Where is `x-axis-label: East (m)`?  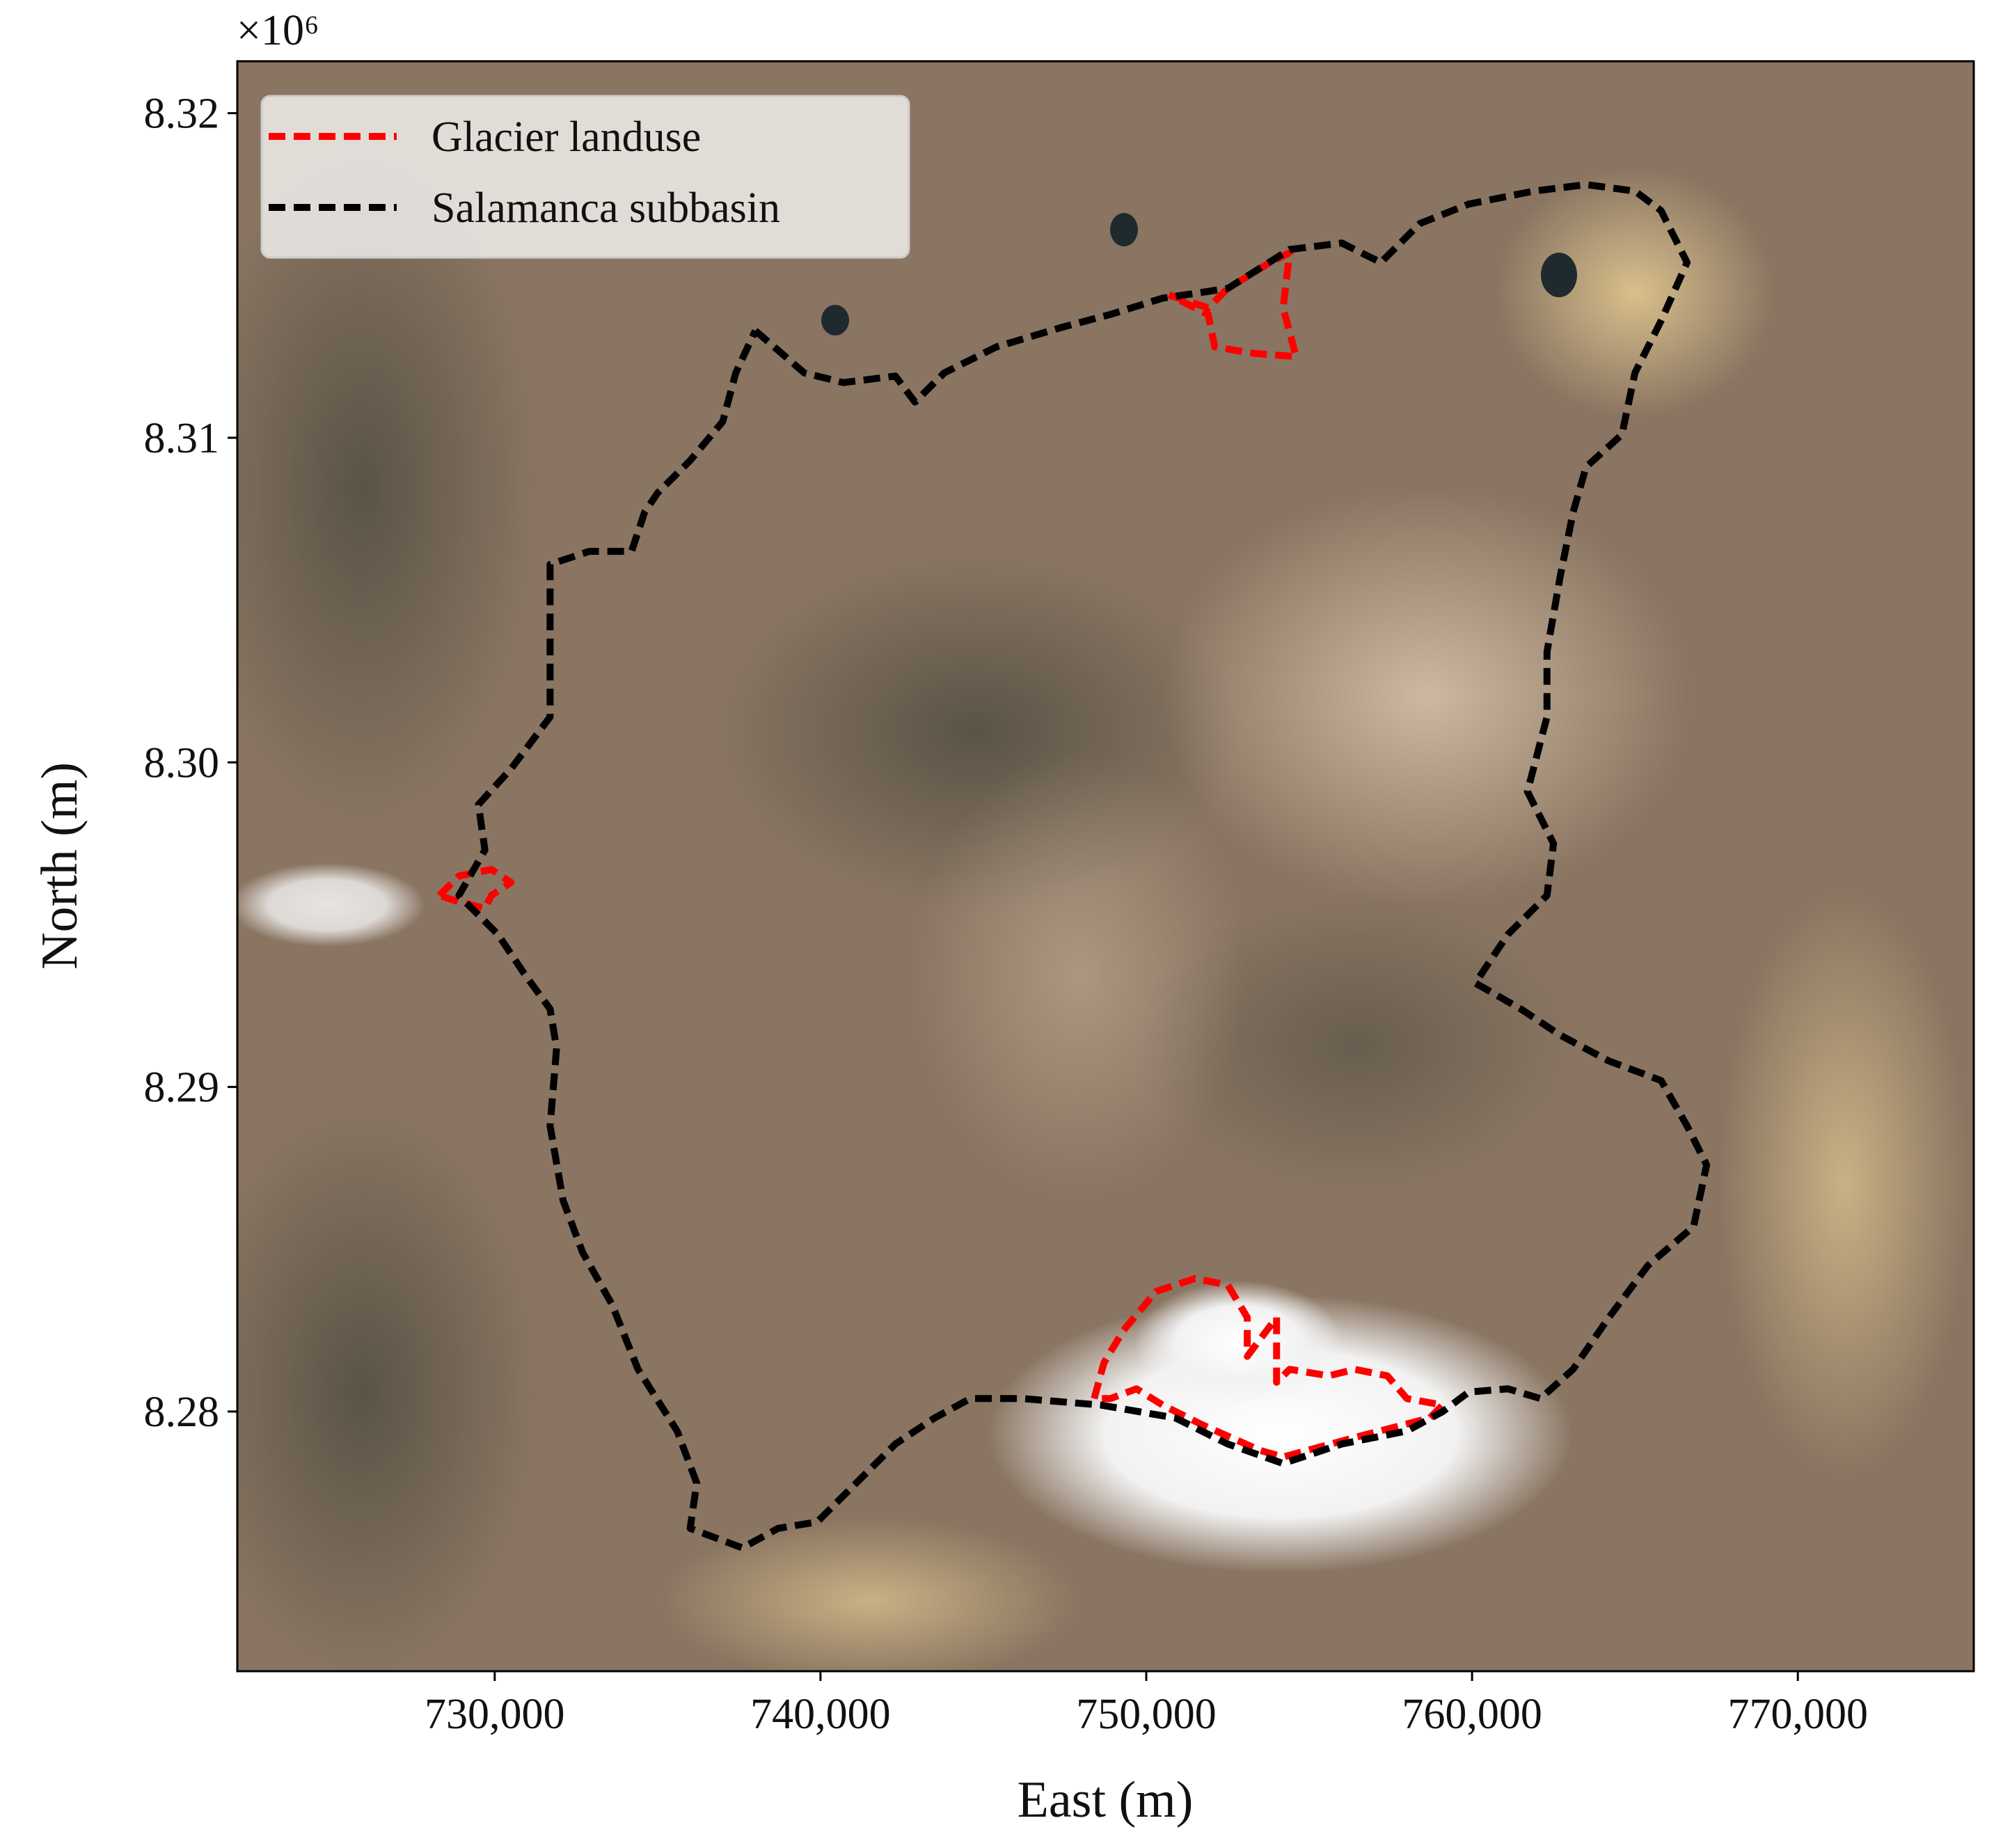
x-axis-label: East (m) is located at coordinates (1106, 1800).